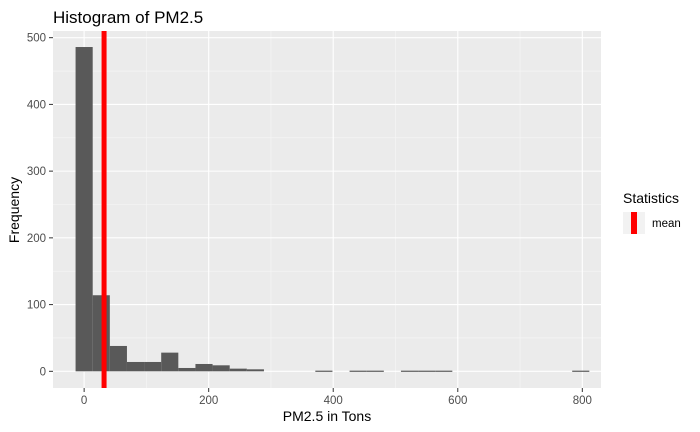  I want to click on x-axis-title: PM2.5 in Tons, so click(327, 416).